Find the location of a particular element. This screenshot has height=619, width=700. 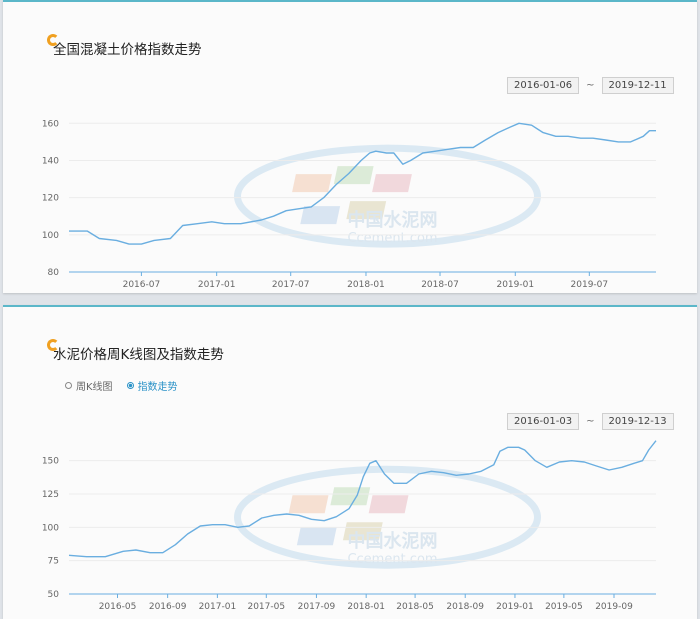

x-tick-label: 2018-05 is located at coordinates (415, 607).